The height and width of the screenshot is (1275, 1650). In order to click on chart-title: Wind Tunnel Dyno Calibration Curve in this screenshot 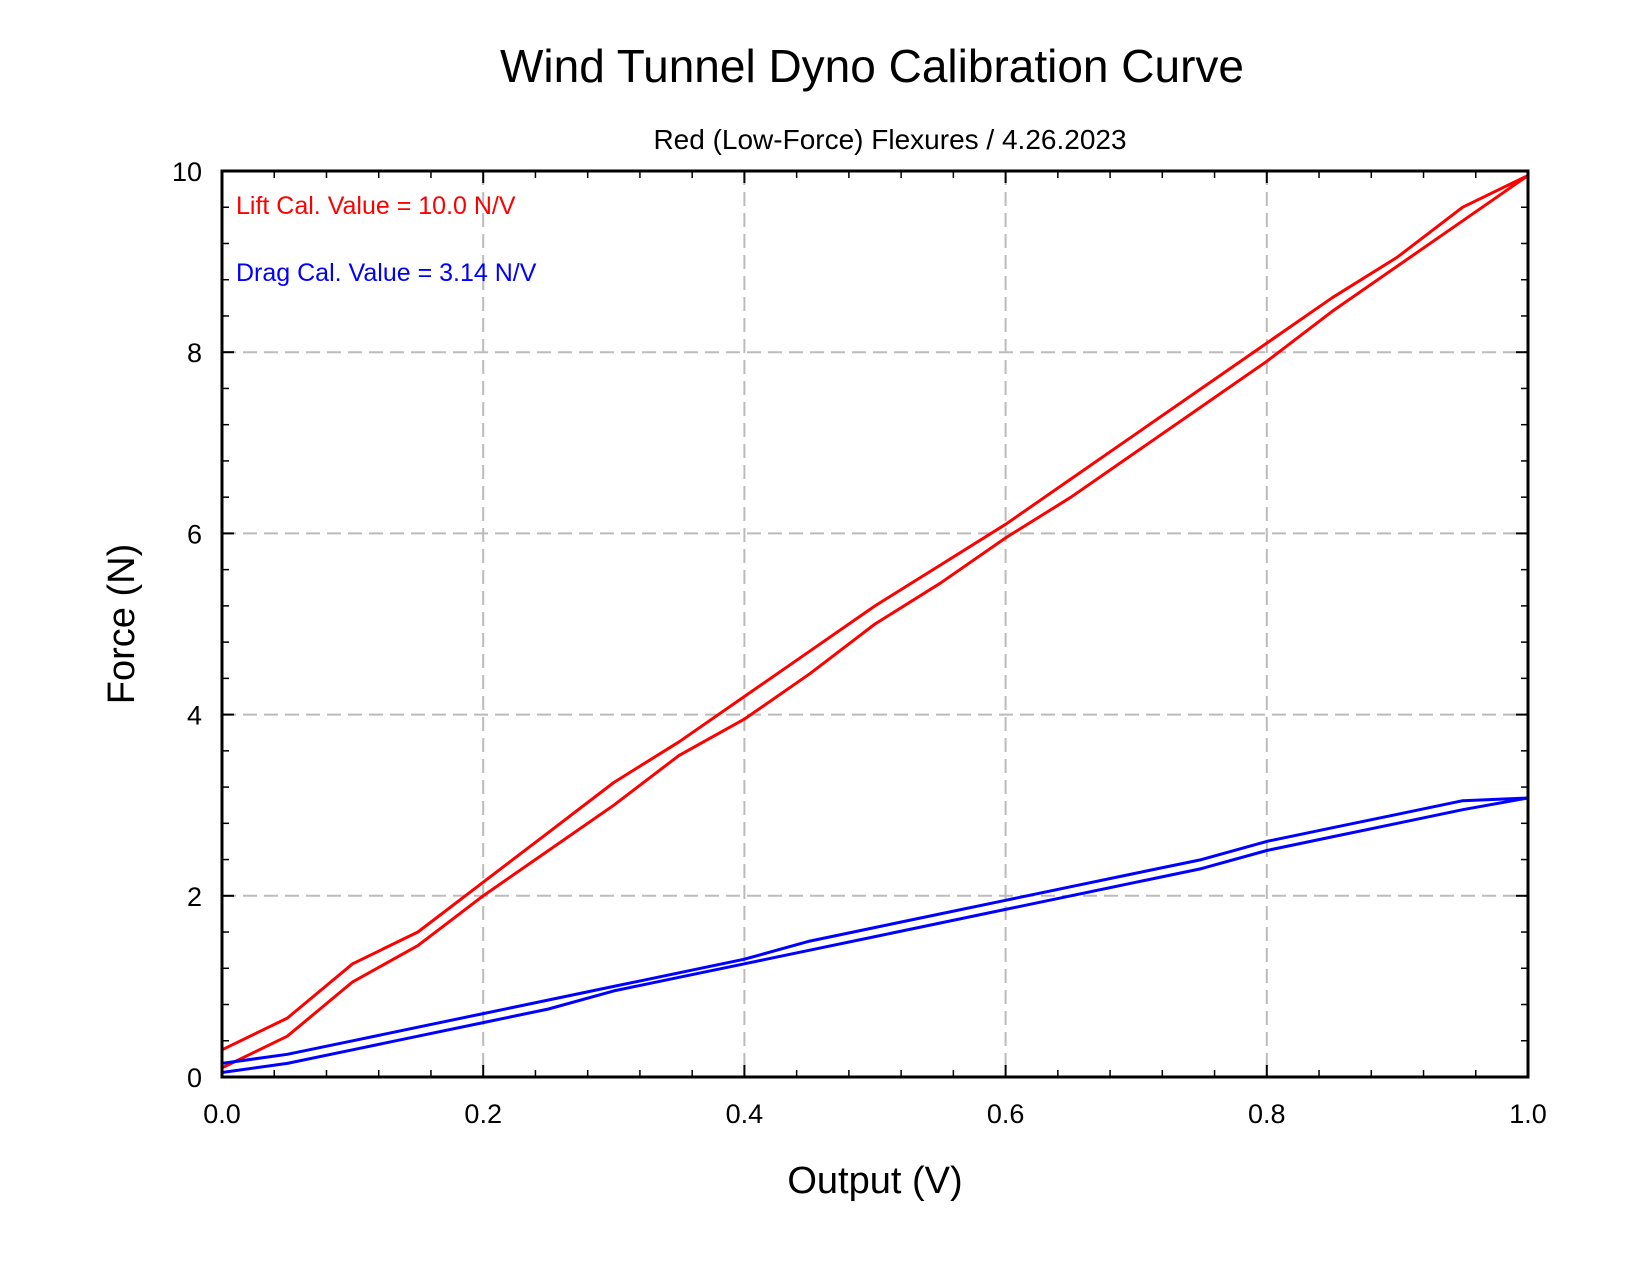, I will do `click(872, 66)`.